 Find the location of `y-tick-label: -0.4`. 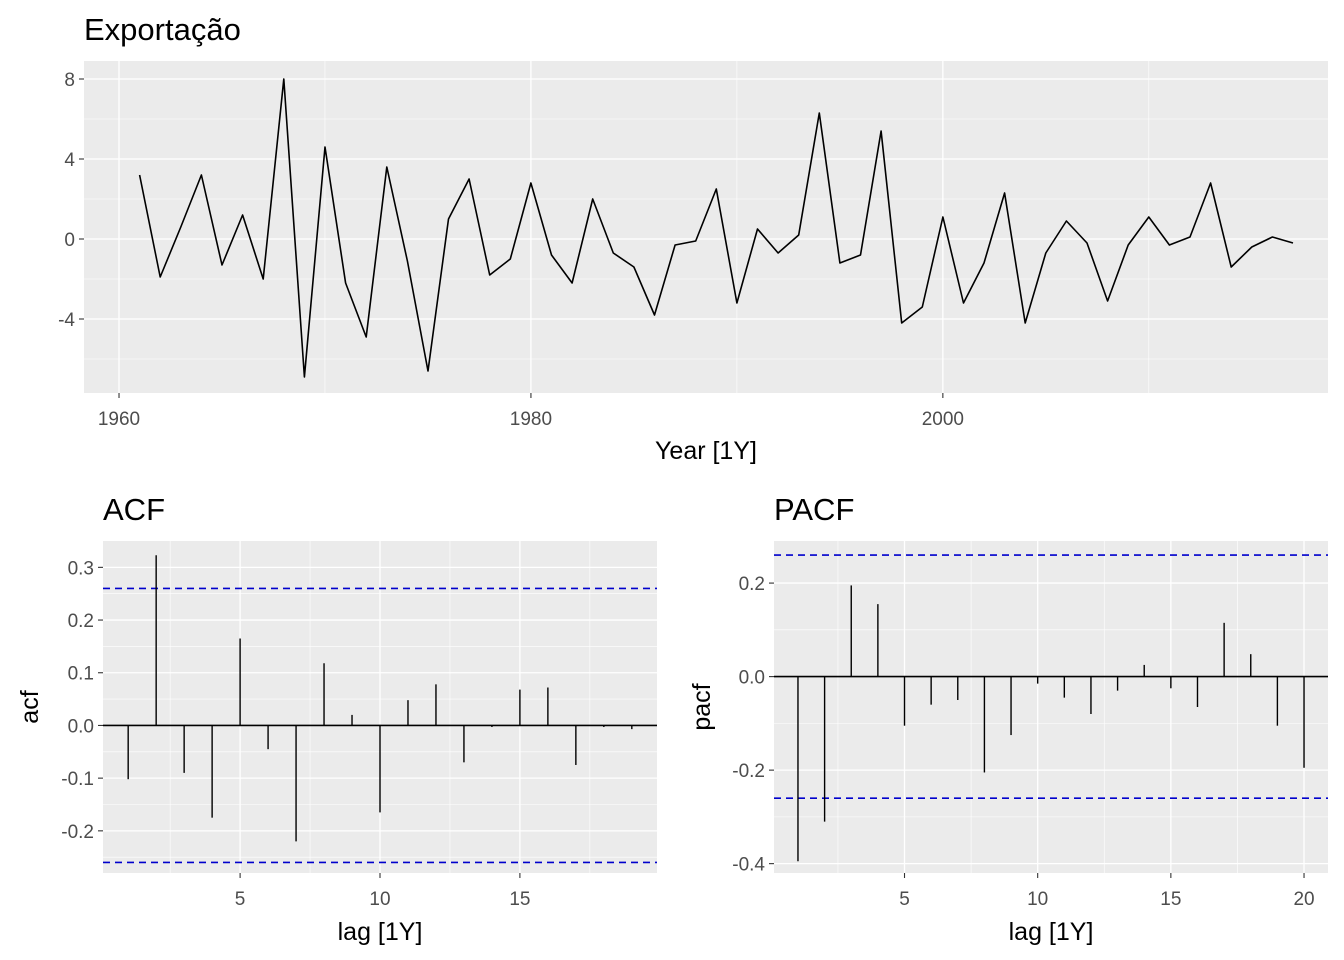

y-tick-label: -0.4 is located at coordinates (748, 865).